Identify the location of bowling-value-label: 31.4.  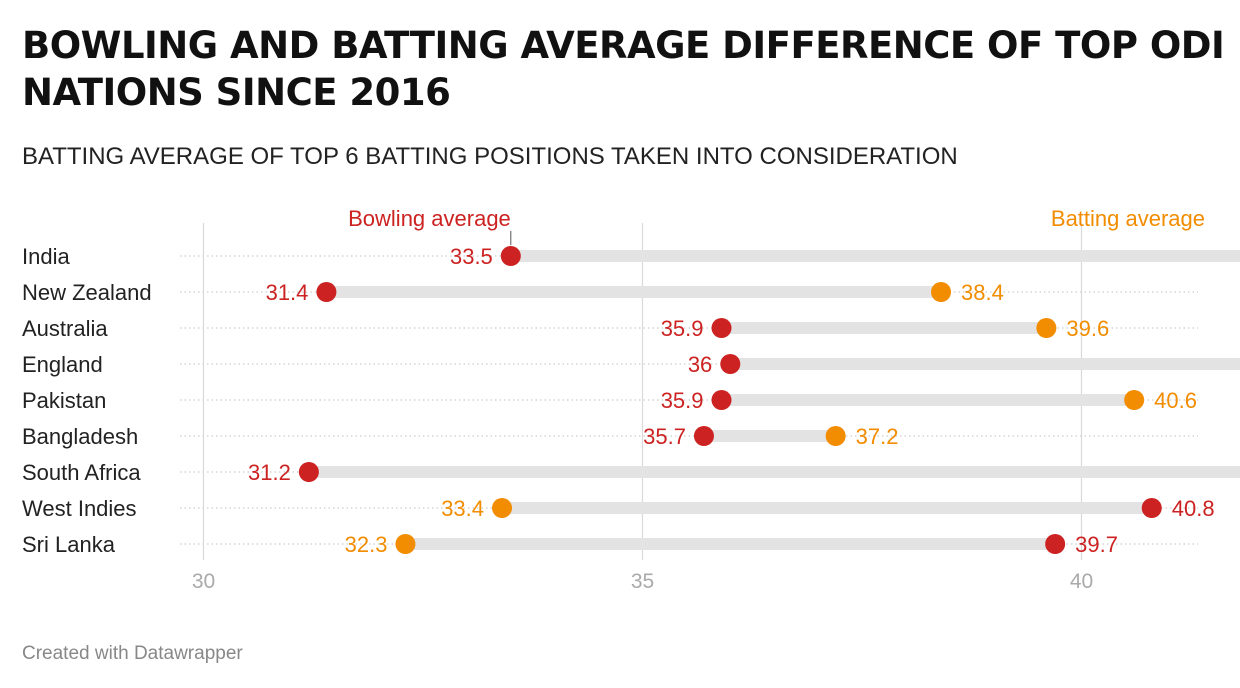
(287, 292).